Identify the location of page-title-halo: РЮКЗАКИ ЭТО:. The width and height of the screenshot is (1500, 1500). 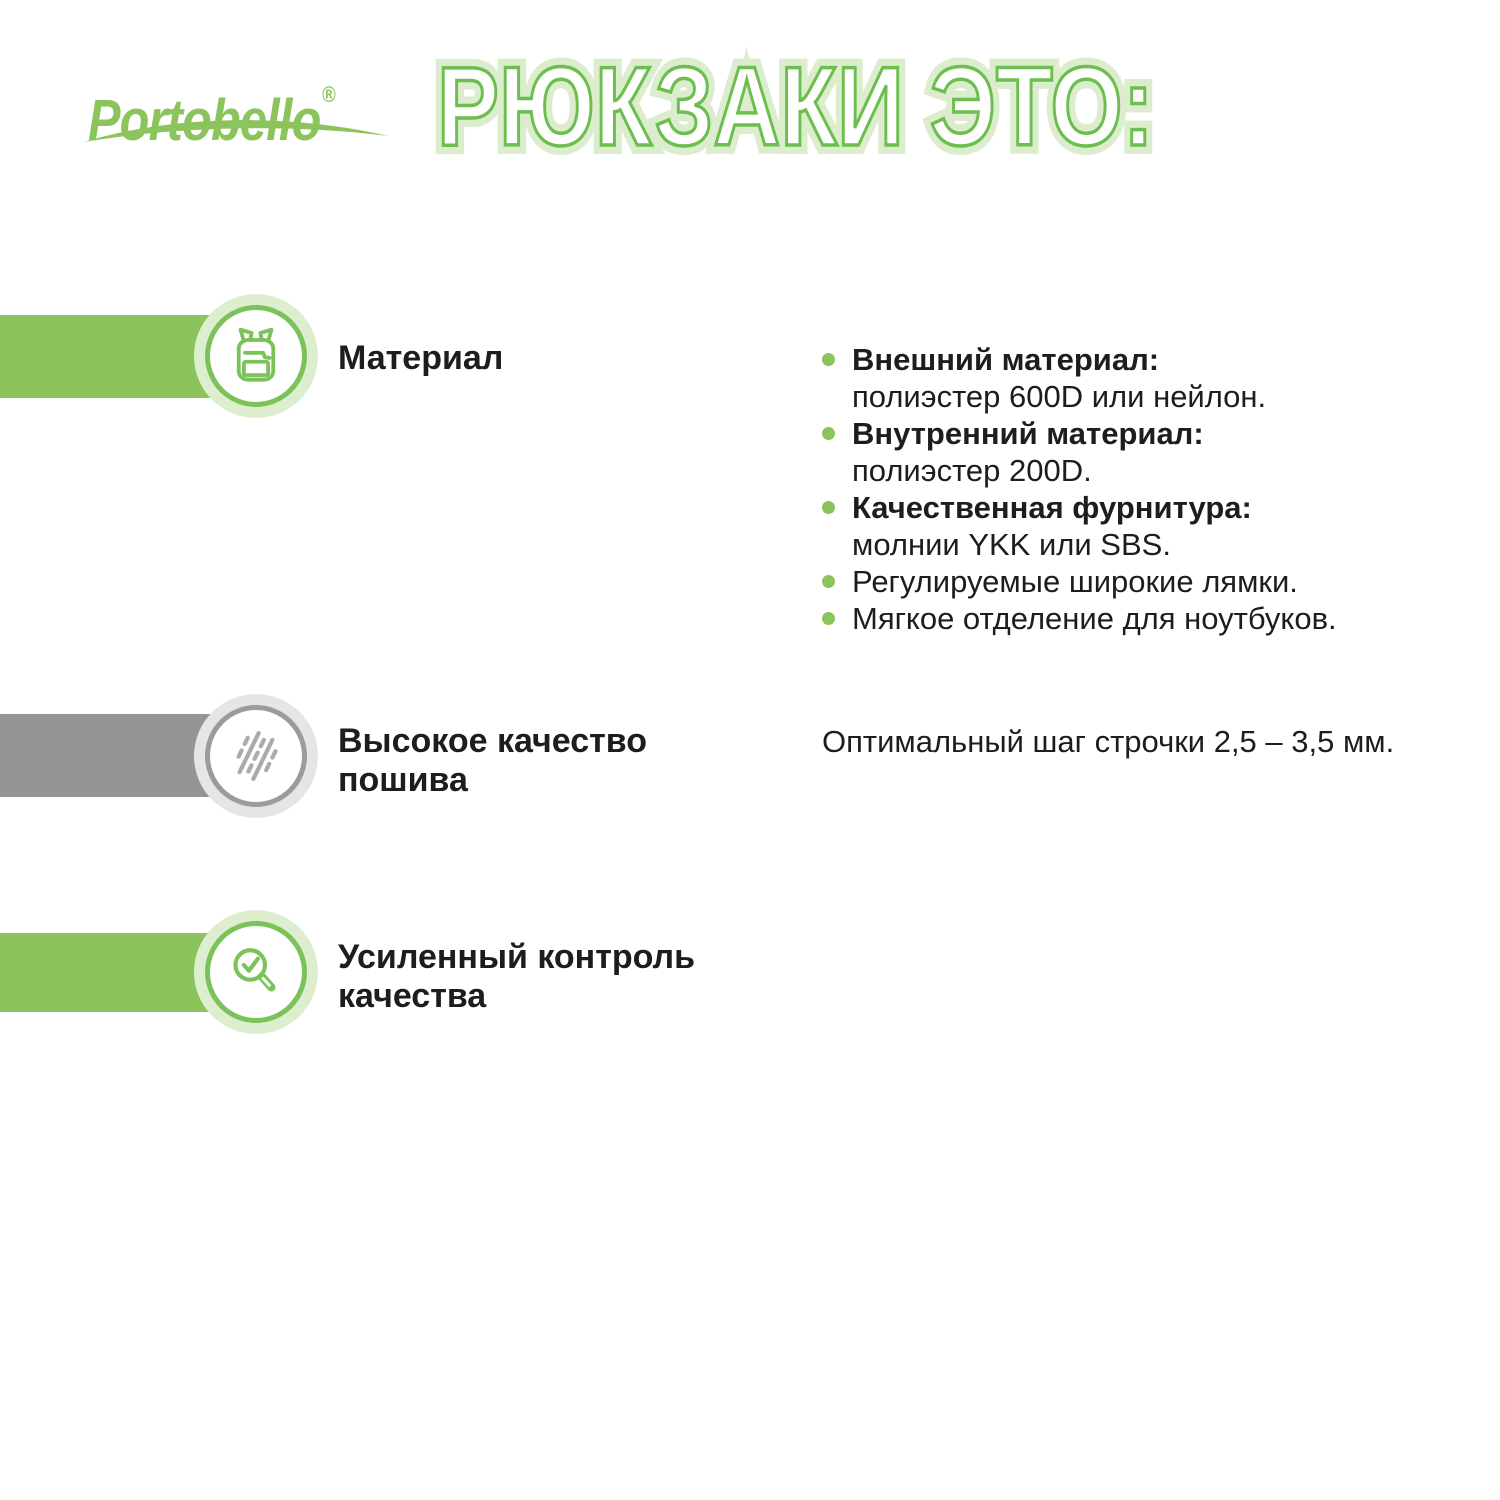
(796, 107).